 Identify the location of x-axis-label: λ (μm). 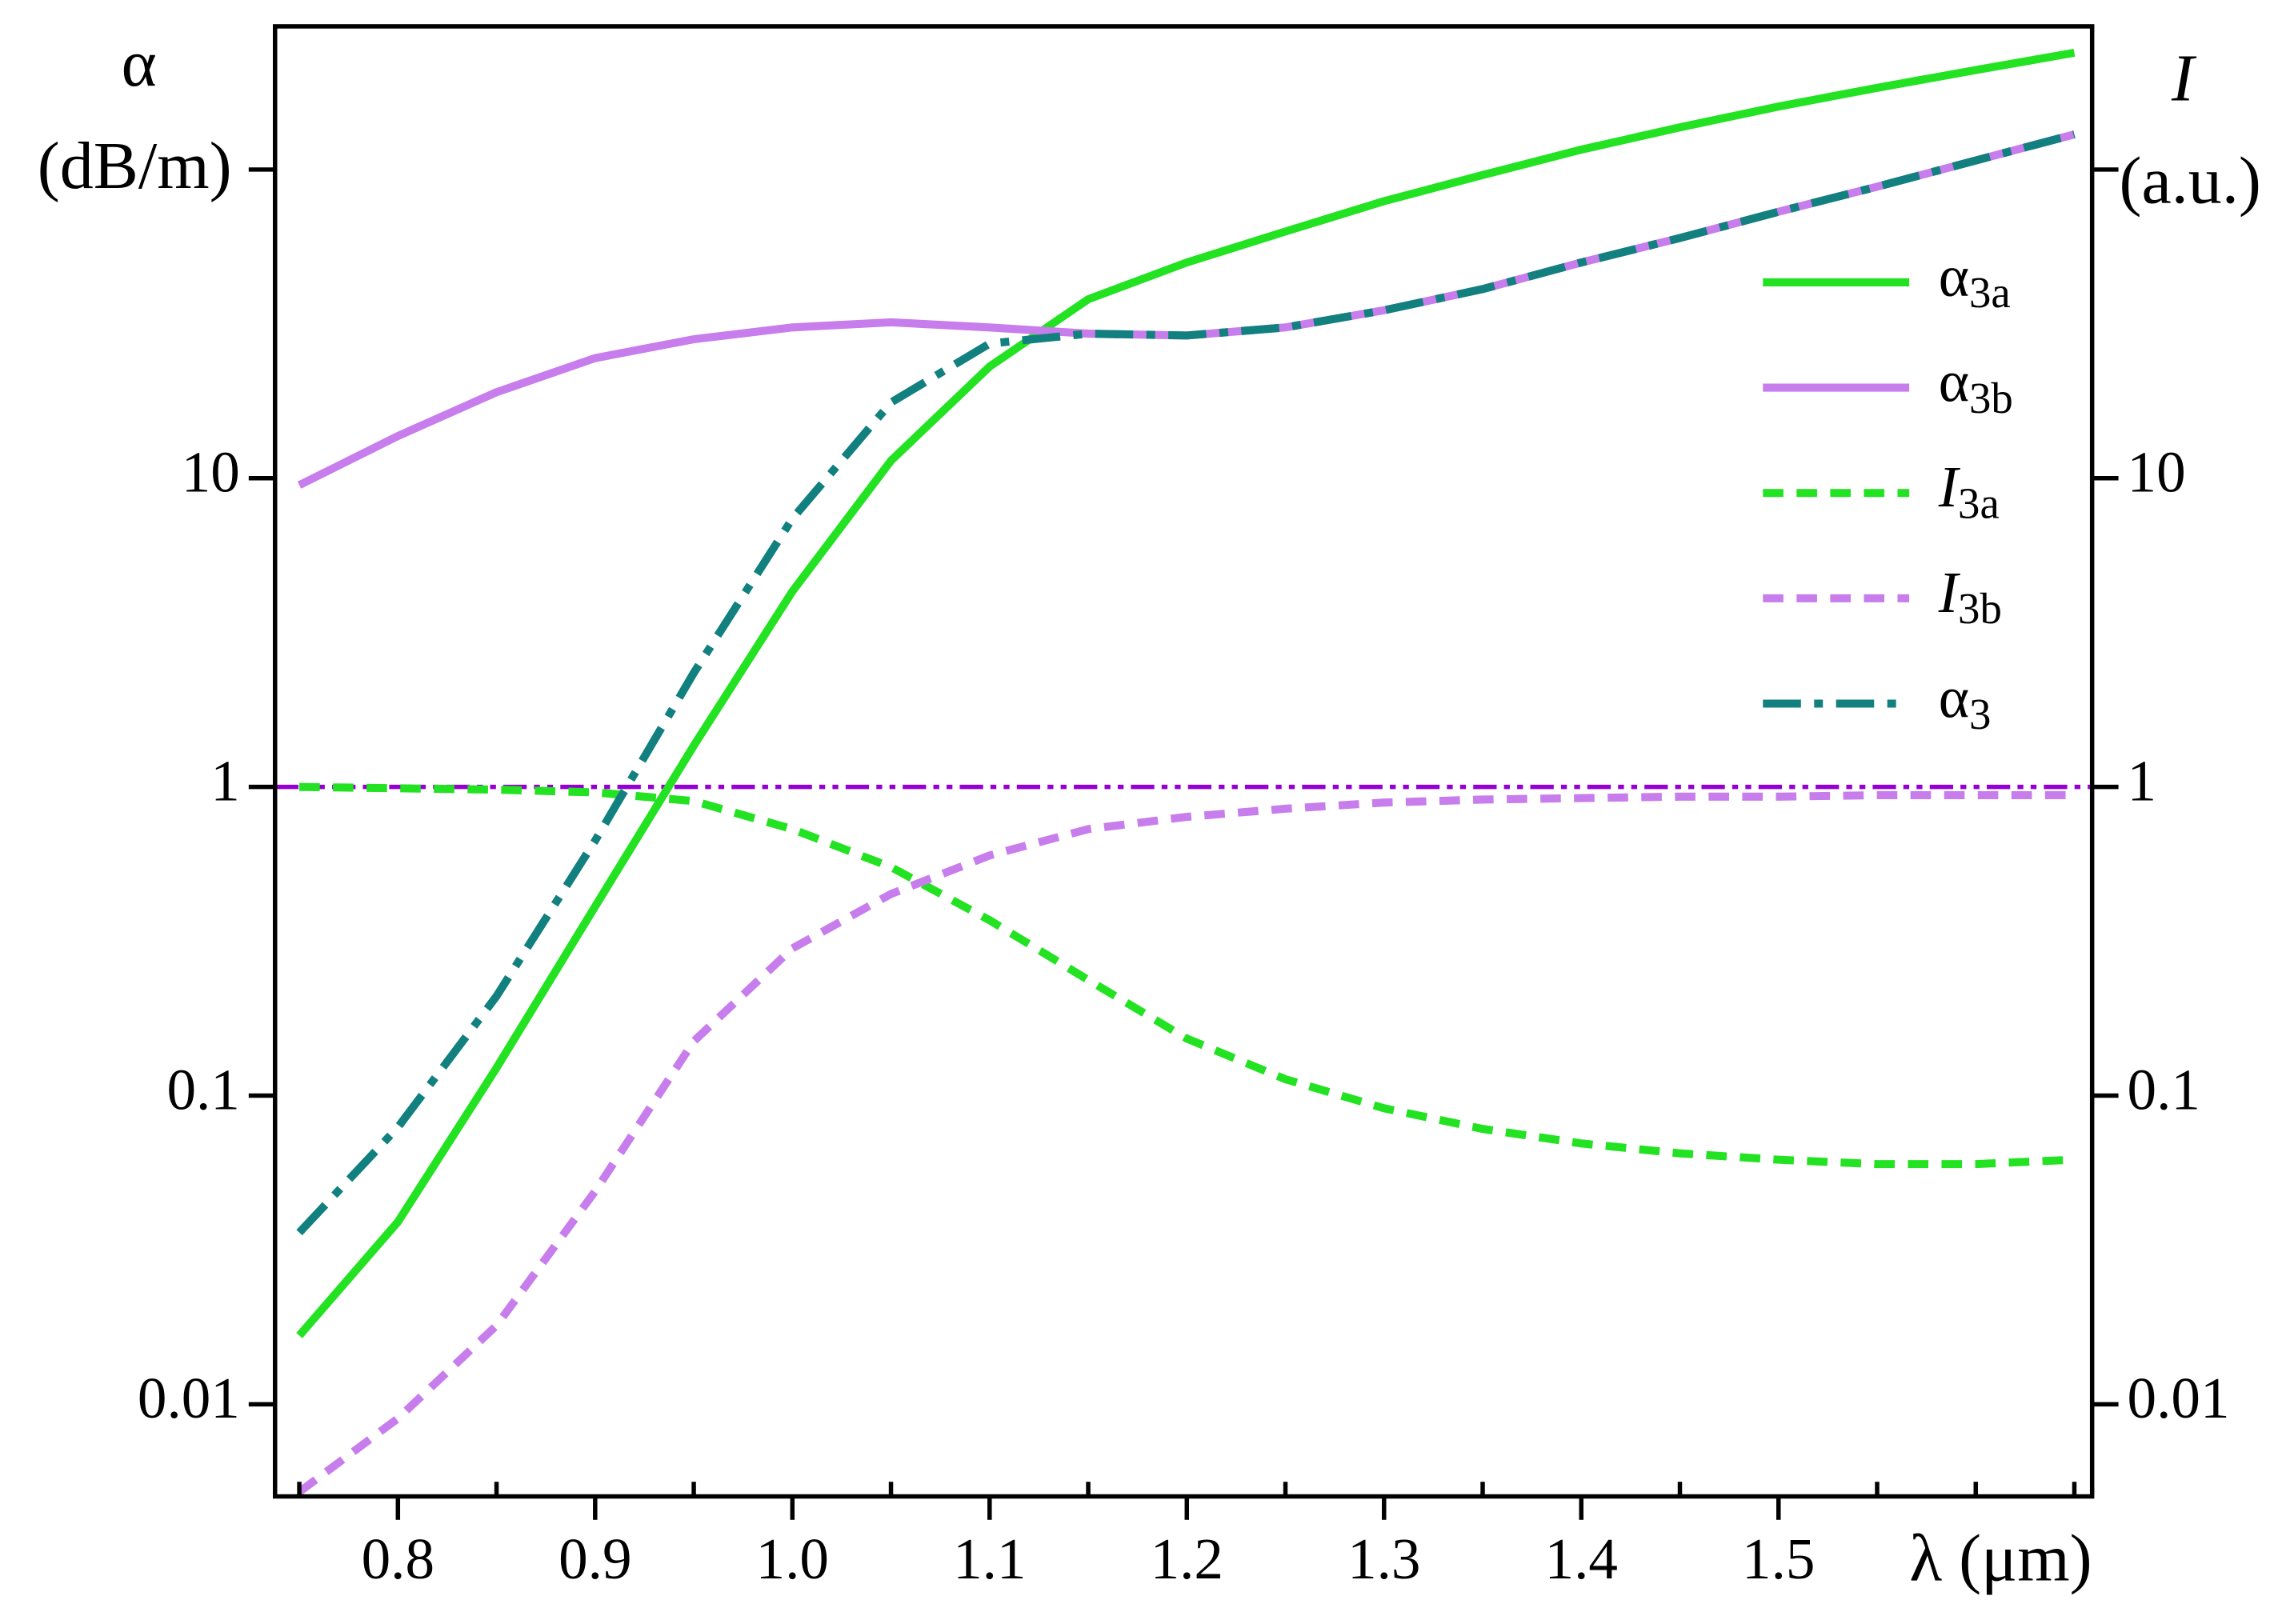
(2000, 1559).